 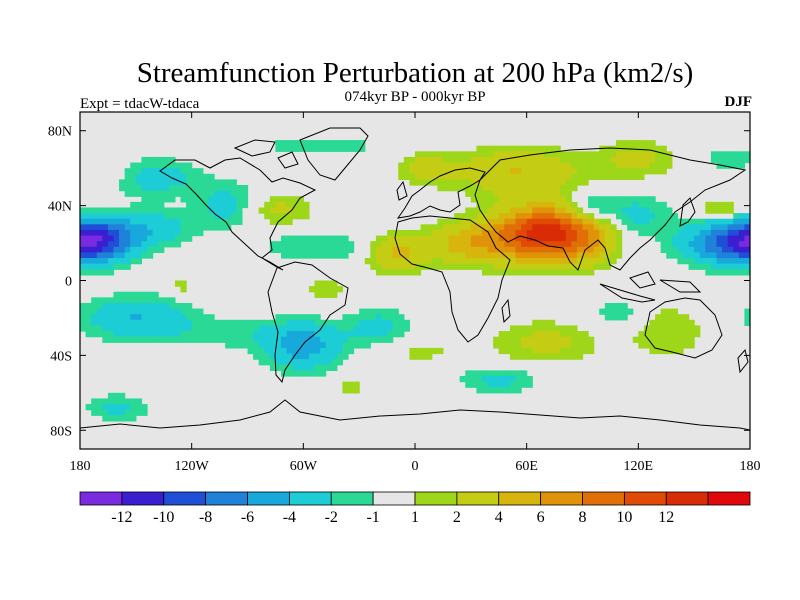 What do you see at coordinates (80, 466) in the screenshot?
I see `x-tick-label: 180` at bounding box center [80, 466].